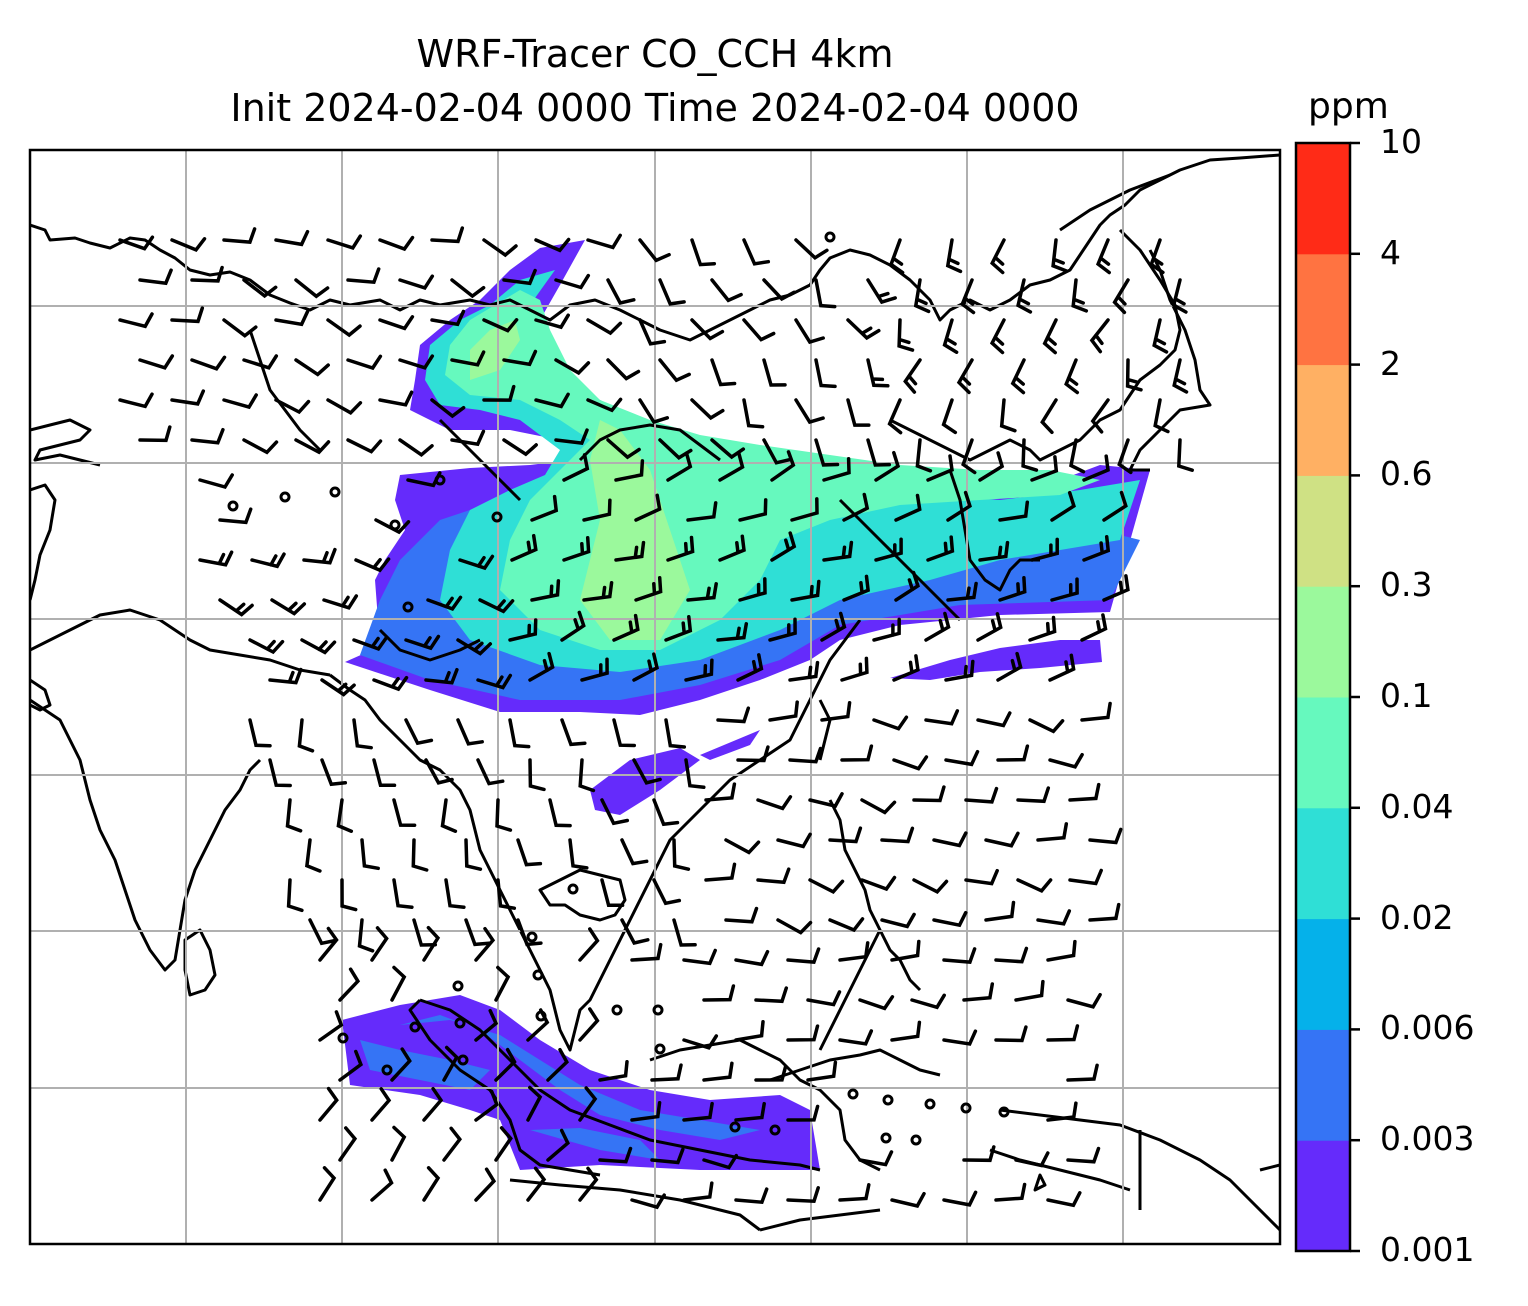  Describe the element at coordinates (996, 660) in the screenshot. I see `tracer-plume-east-band` at that location.